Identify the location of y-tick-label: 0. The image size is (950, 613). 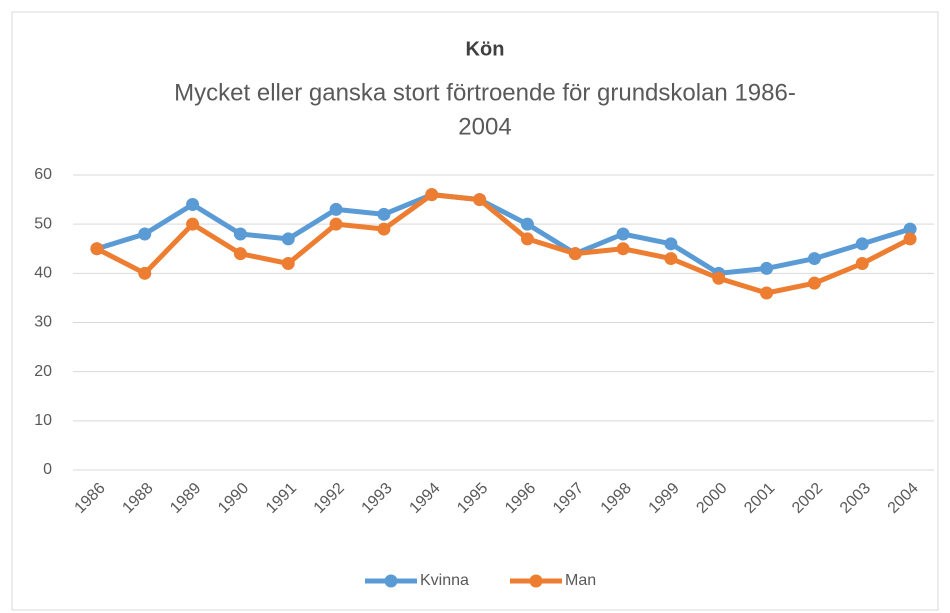
(47, 469).